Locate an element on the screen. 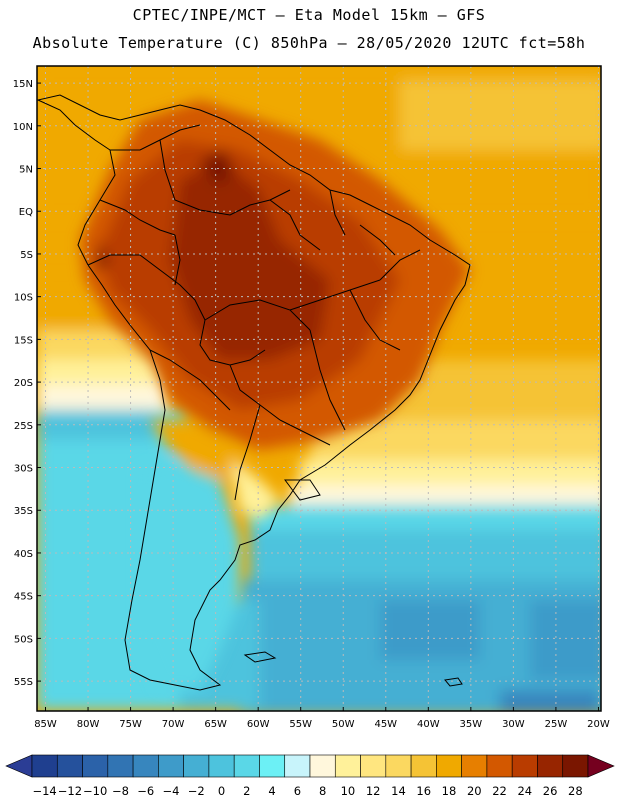  lon-label: 40W is located at coordinates (428, 724).